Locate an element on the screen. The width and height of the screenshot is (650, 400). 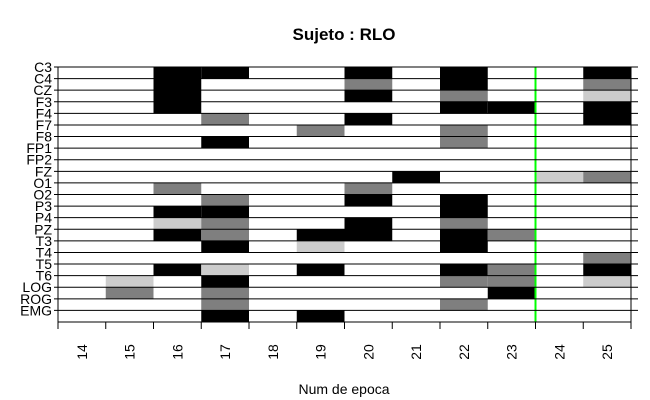
x-tick-label-15: 15 is located at coordinates (130, 352).